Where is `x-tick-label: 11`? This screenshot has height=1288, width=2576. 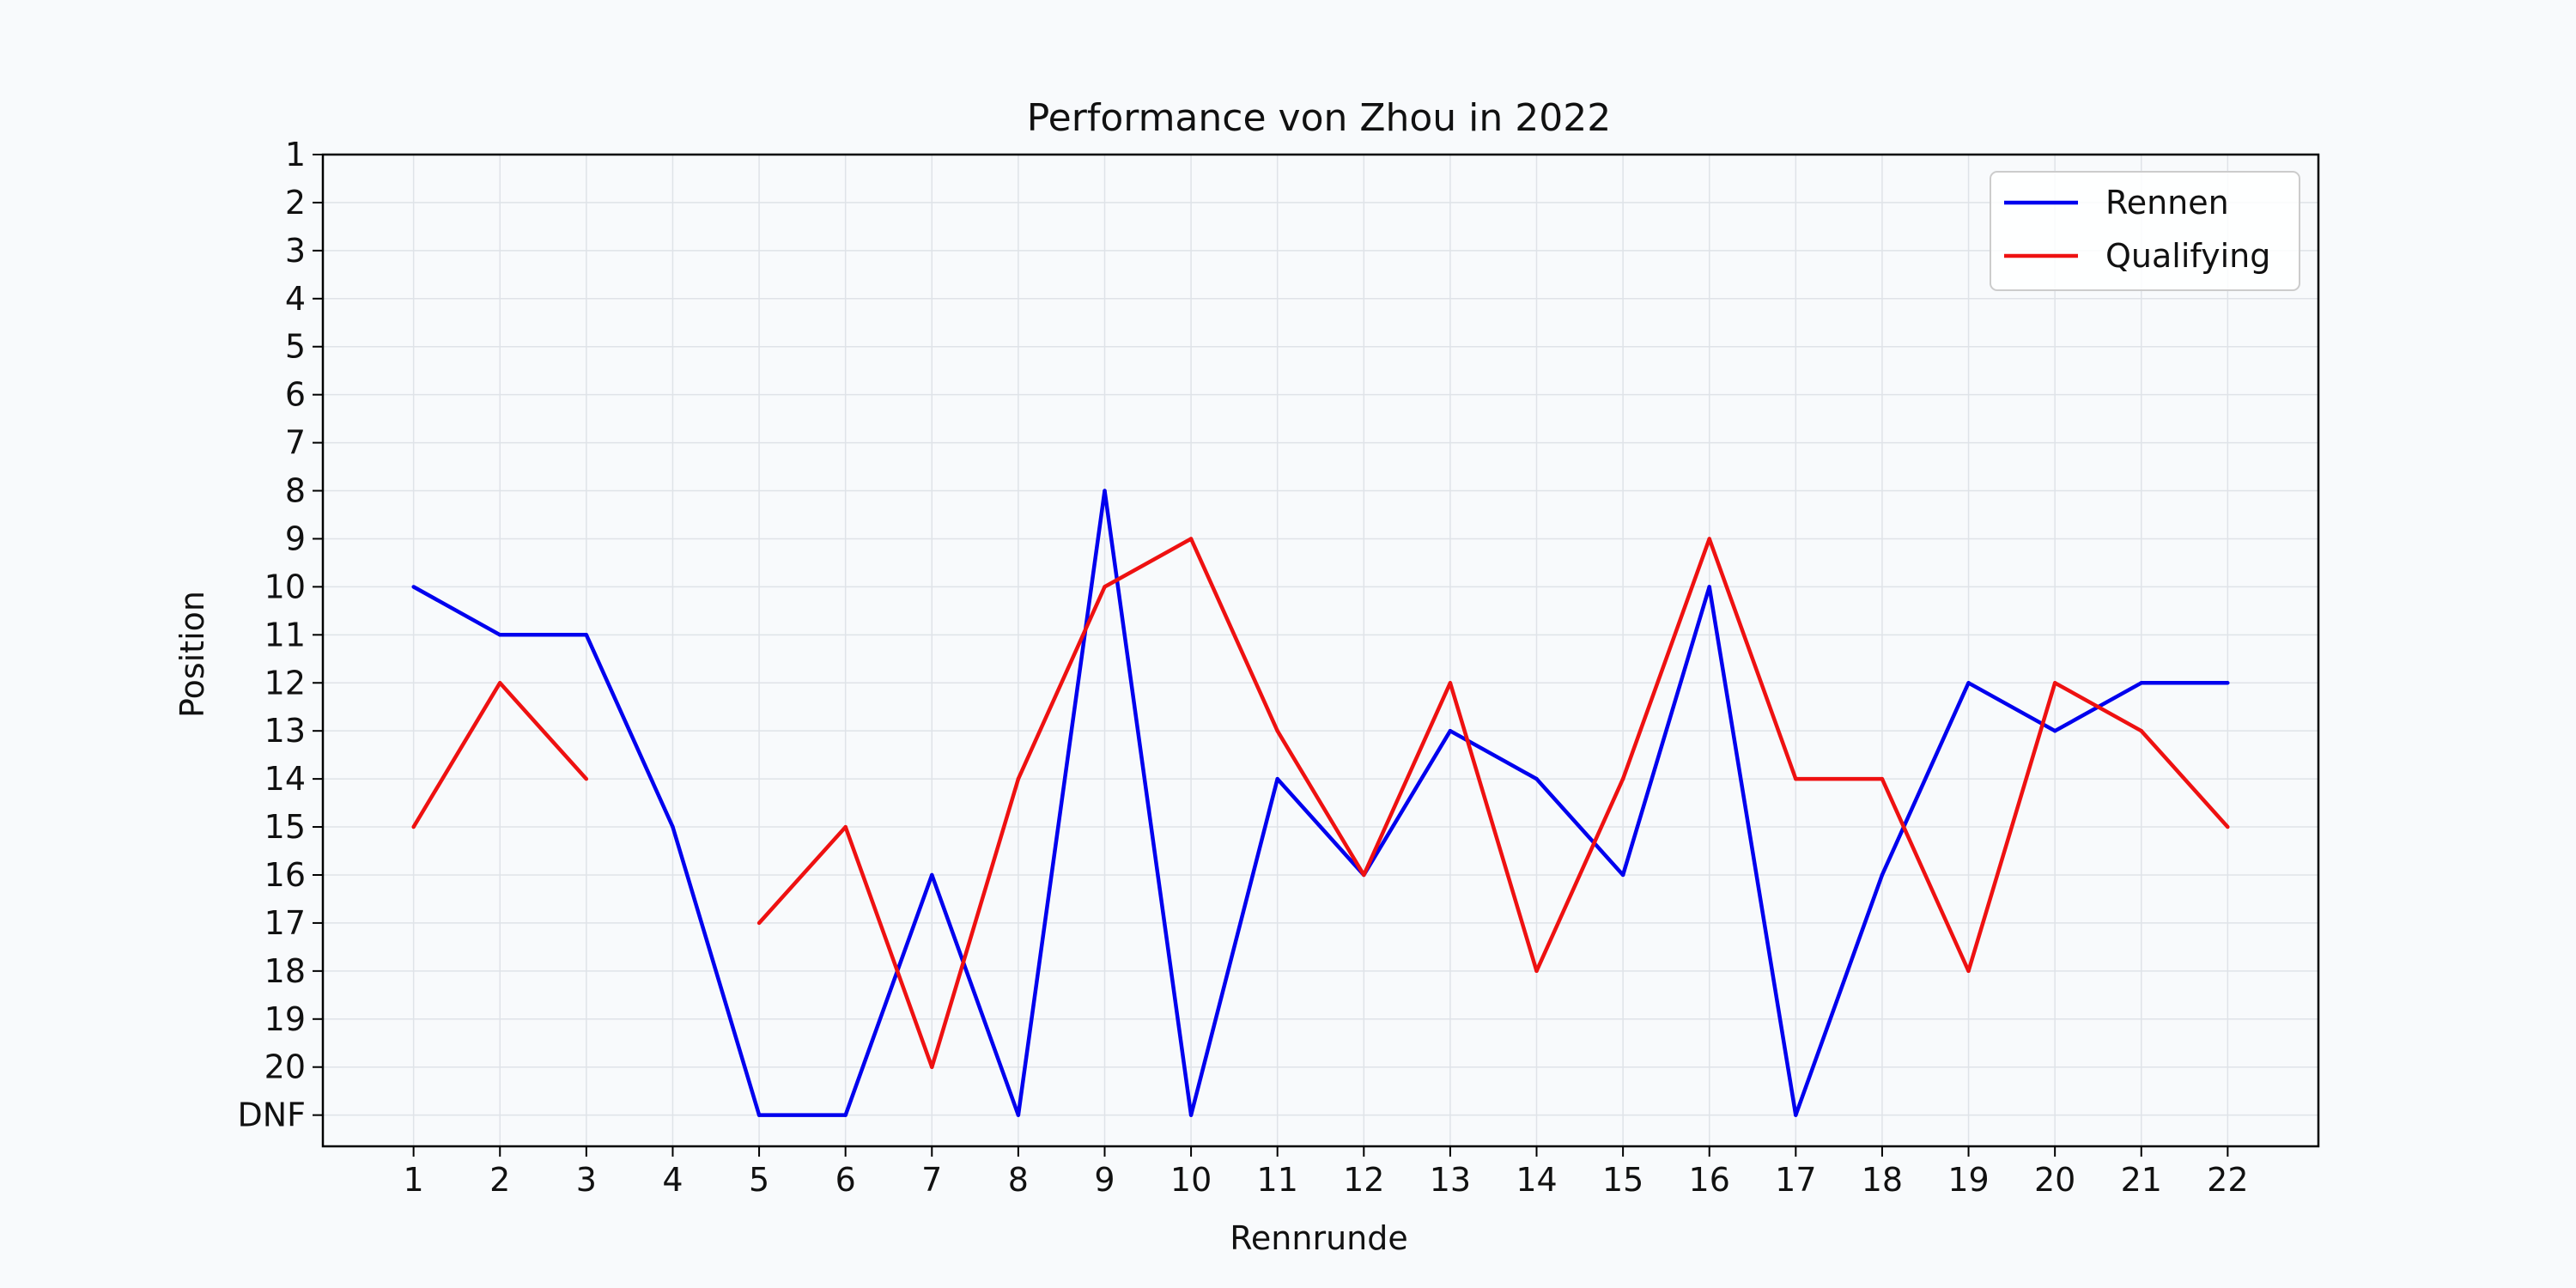 x-tick-label: 11 is located at coordinates (1277, 1180).